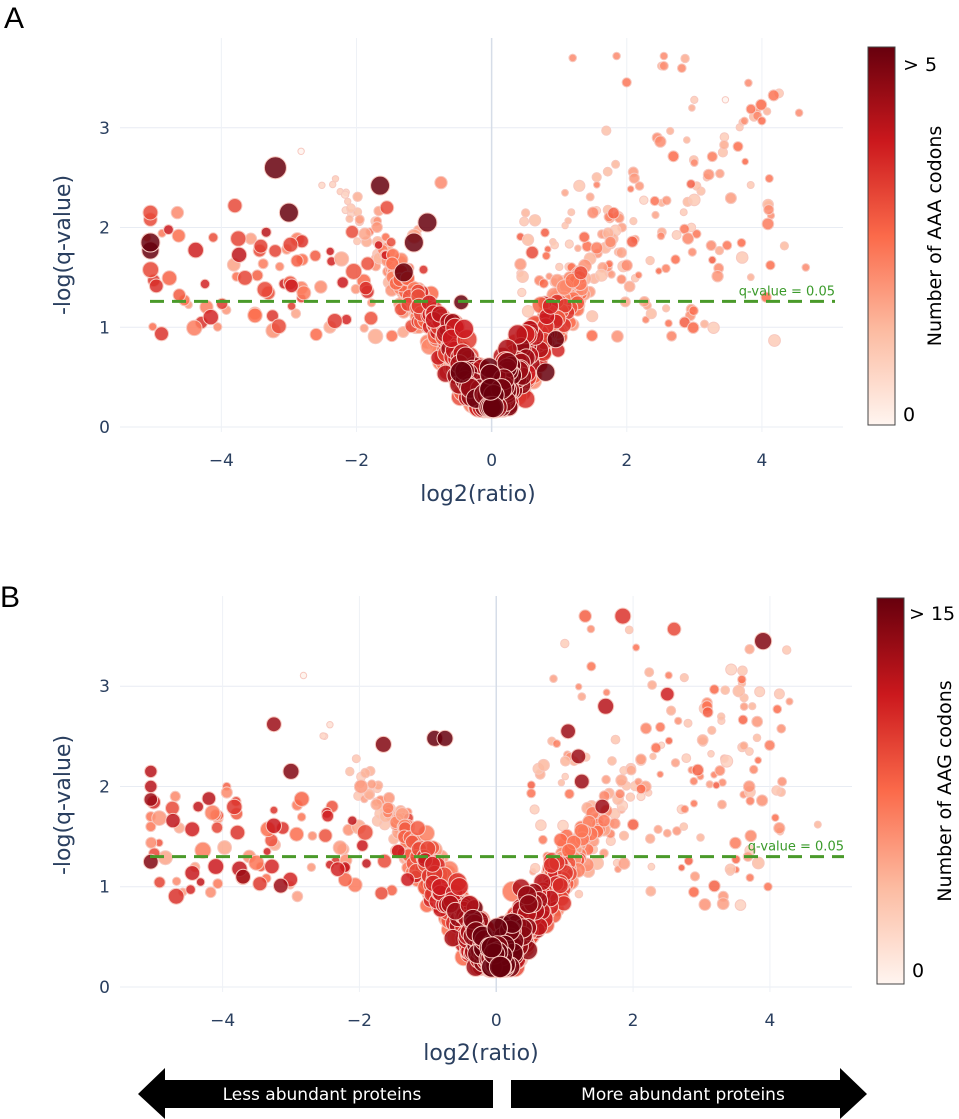 The image size is (959, 1119). Describe the element at coordinates (881, 236) in the screenshot. I see `colorbar-a` at that location.